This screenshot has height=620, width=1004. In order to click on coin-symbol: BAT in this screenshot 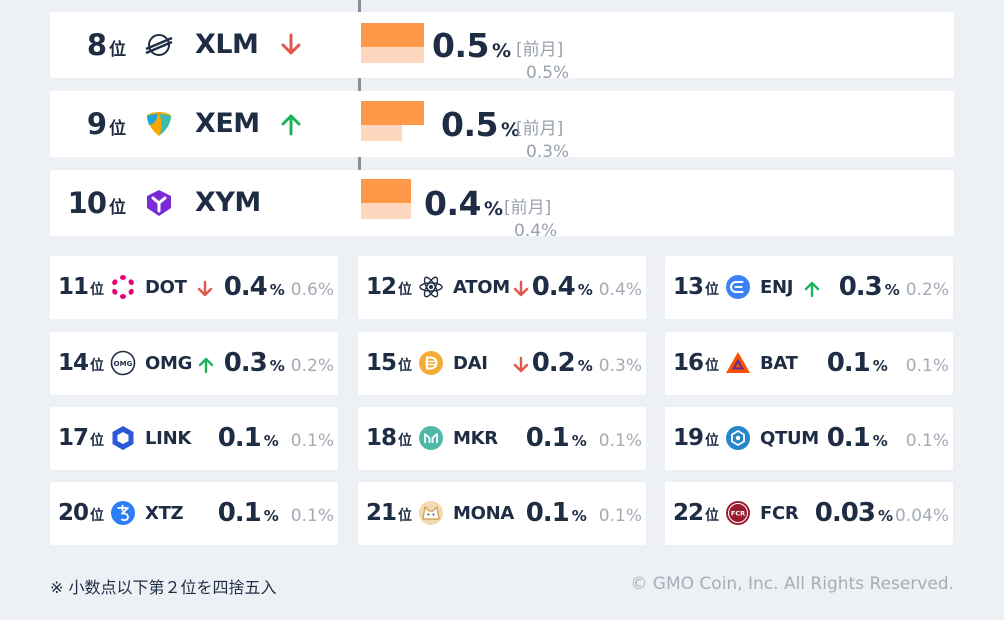, I will do `click(779, 363)`.